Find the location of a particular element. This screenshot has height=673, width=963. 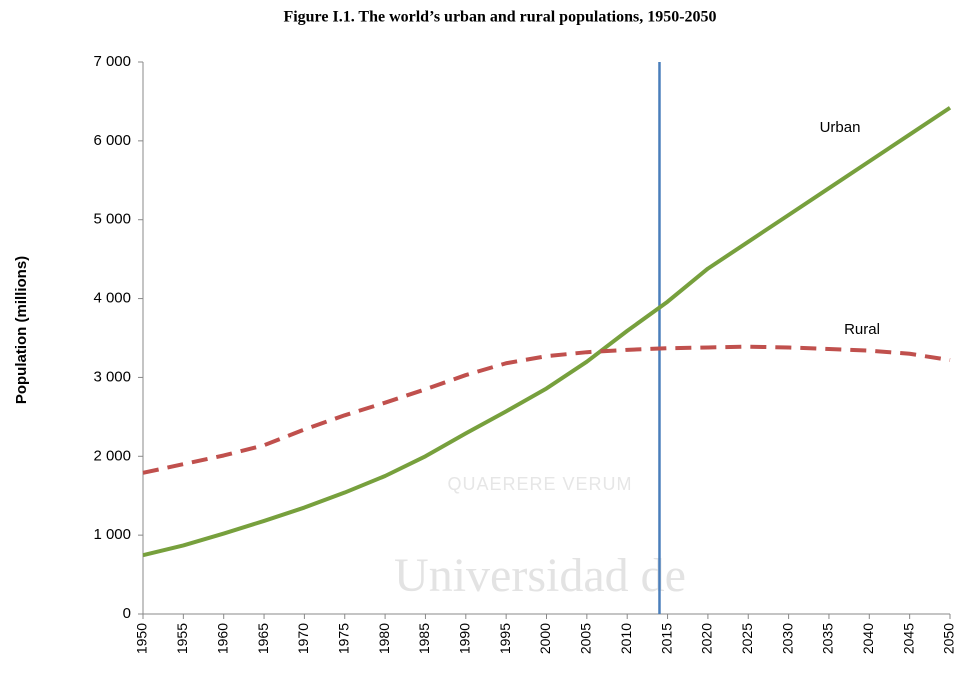

x-tick-label: 2025 is located at coordinates (747, 638).